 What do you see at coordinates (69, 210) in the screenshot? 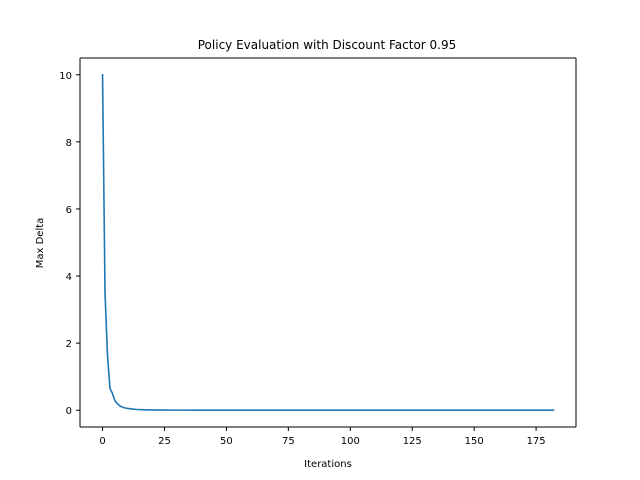
I see `y-tick-label: 6` at bounding box center [69, 210].